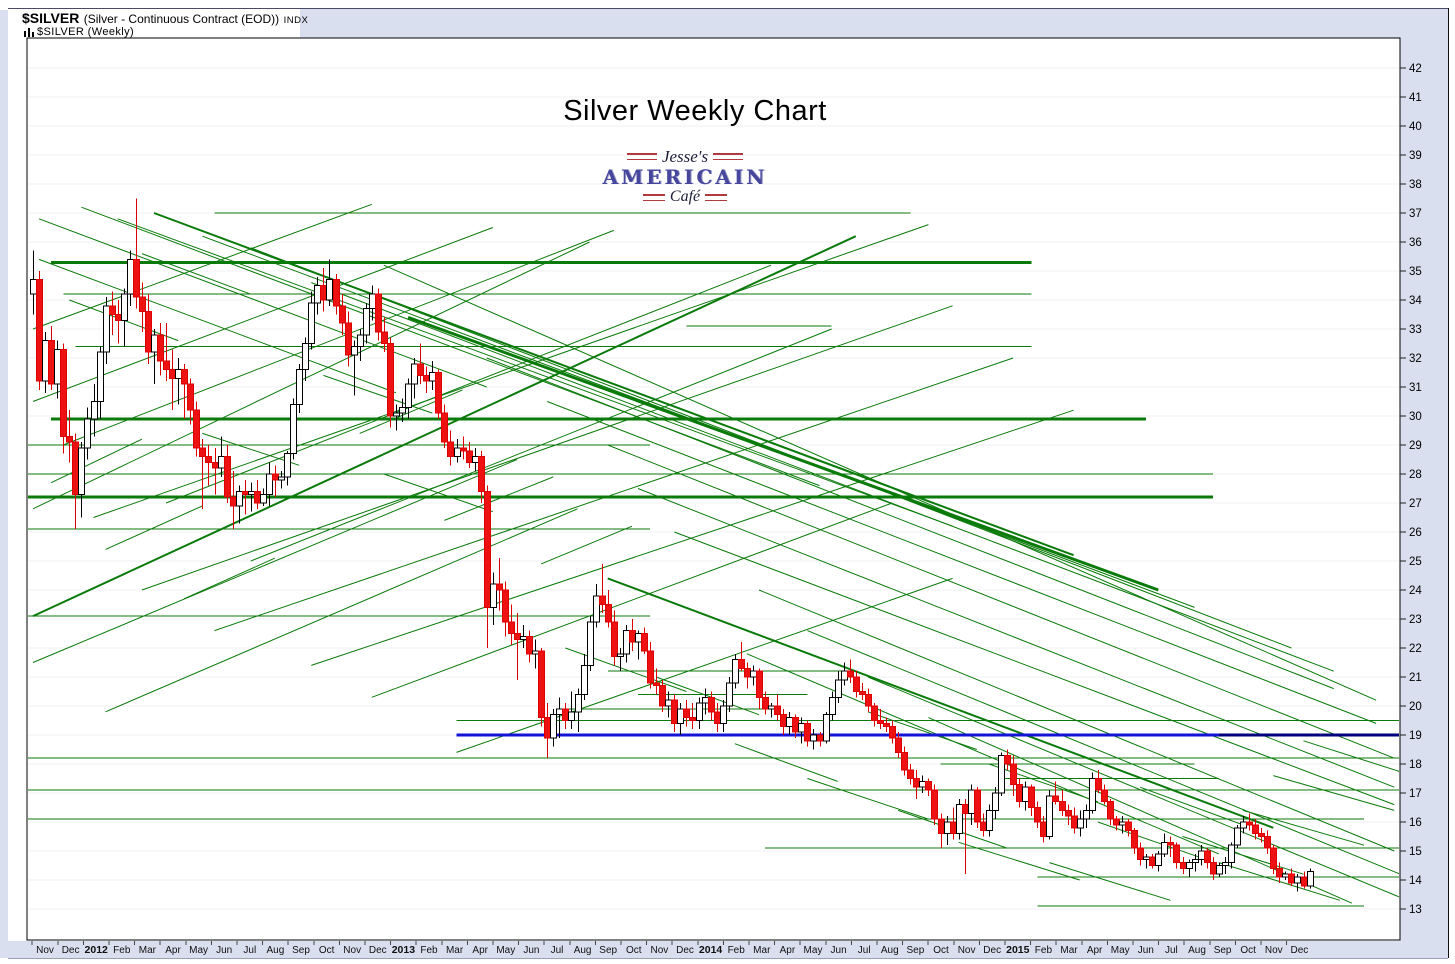 Image resolution: width=1455 pixels, height=964 pixels. What do you see at coordinates (1415, 446) in the screenshot?
I see `price-label: 29` at bounding box center [1415, 446].